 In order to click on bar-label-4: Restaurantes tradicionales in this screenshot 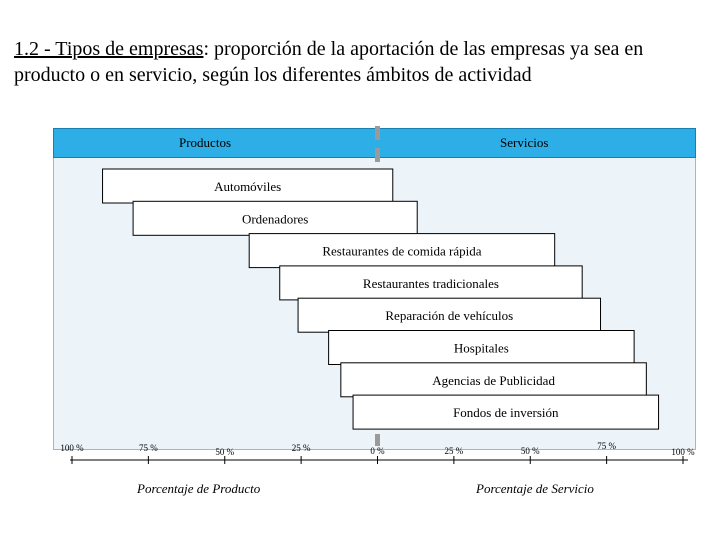, I will do `click(431, 283)`.